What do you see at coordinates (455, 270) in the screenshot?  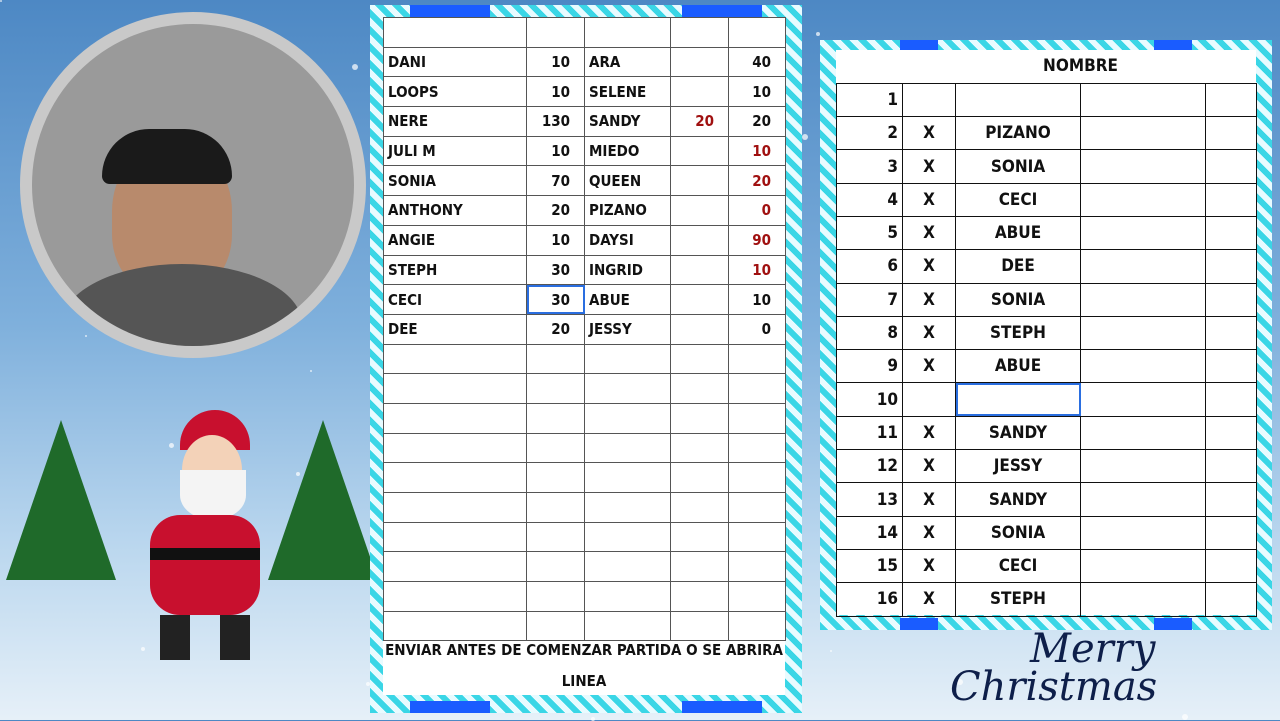 I see `cell-name: STEPH` at bounding box center [455, 270].